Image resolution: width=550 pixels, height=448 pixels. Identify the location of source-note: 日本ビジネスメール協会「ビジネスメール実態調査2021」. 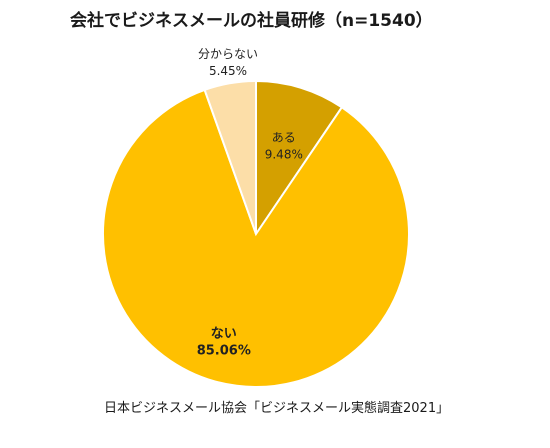
(277, 408).